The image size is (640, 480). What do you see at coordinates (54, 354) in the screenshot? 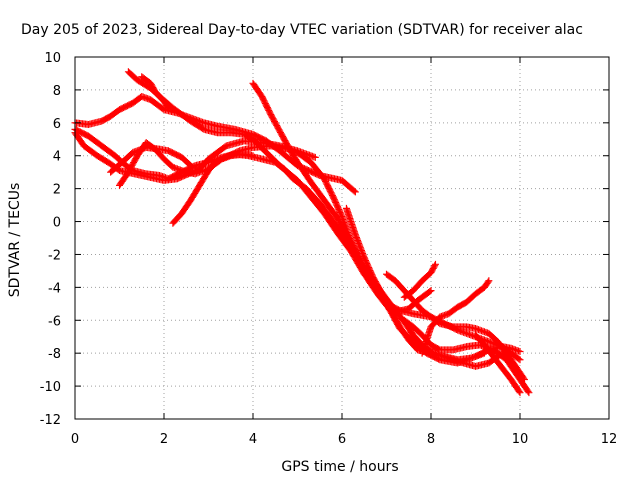
I see `y-tick-label: -8` at bounding box center [54, 354].